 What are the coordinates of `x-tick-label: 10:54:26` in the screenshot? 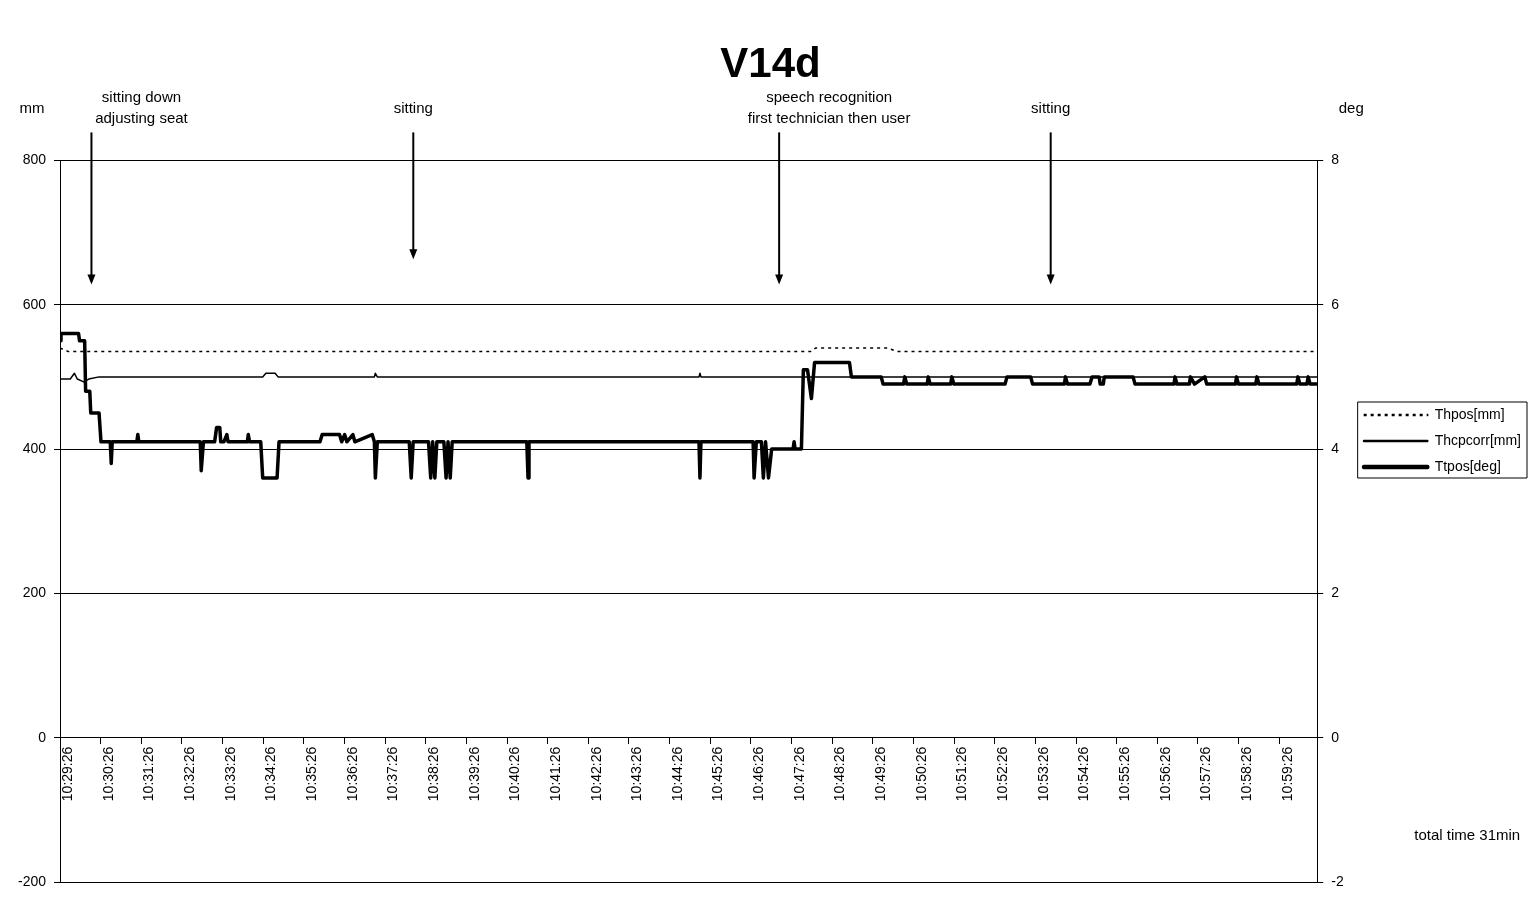 It's located at (1083, 774).